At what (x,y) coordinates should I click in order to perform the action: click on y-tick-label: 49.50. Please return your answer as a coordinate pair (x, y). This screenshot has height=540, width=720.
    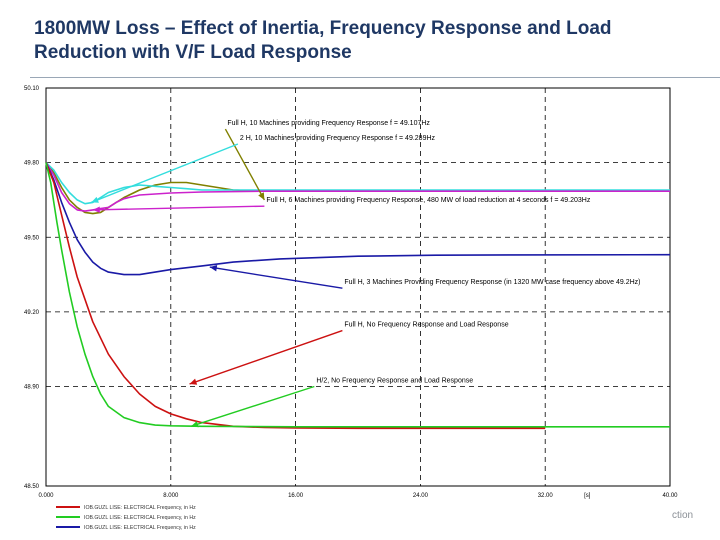
    Looking at the image, I should click on (32, 238).